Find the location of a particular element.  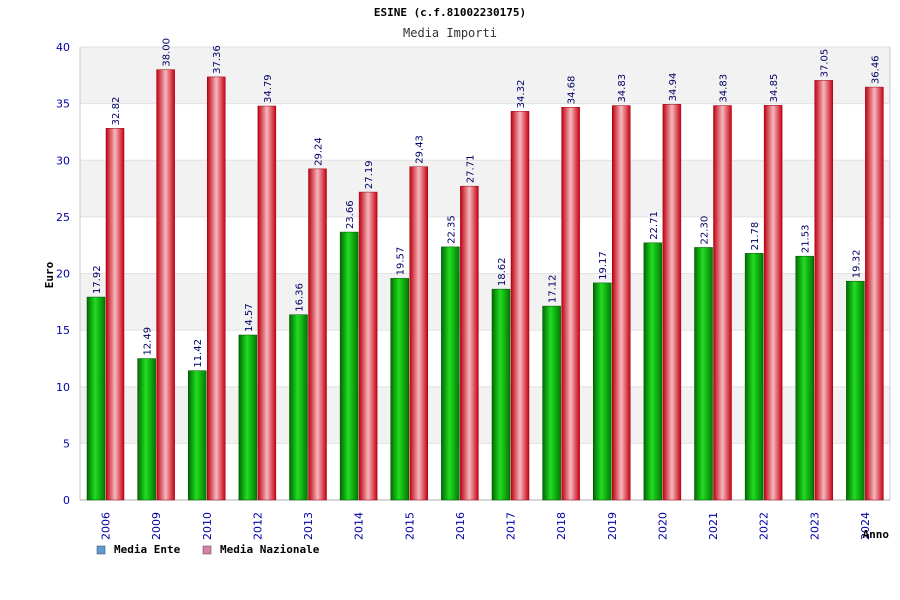

bar-media-ente-2006 is located at coordinates (96, 398).